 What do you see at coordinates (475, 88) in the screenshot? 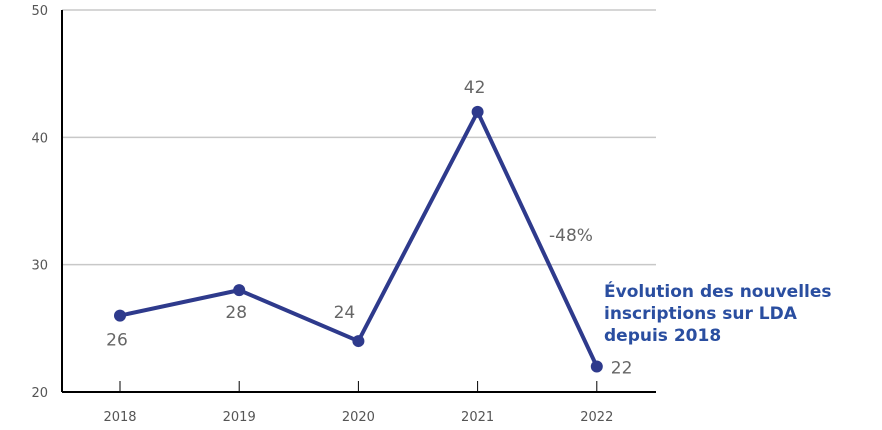
I see `data-label: 42` at bounding box center [475, 88].